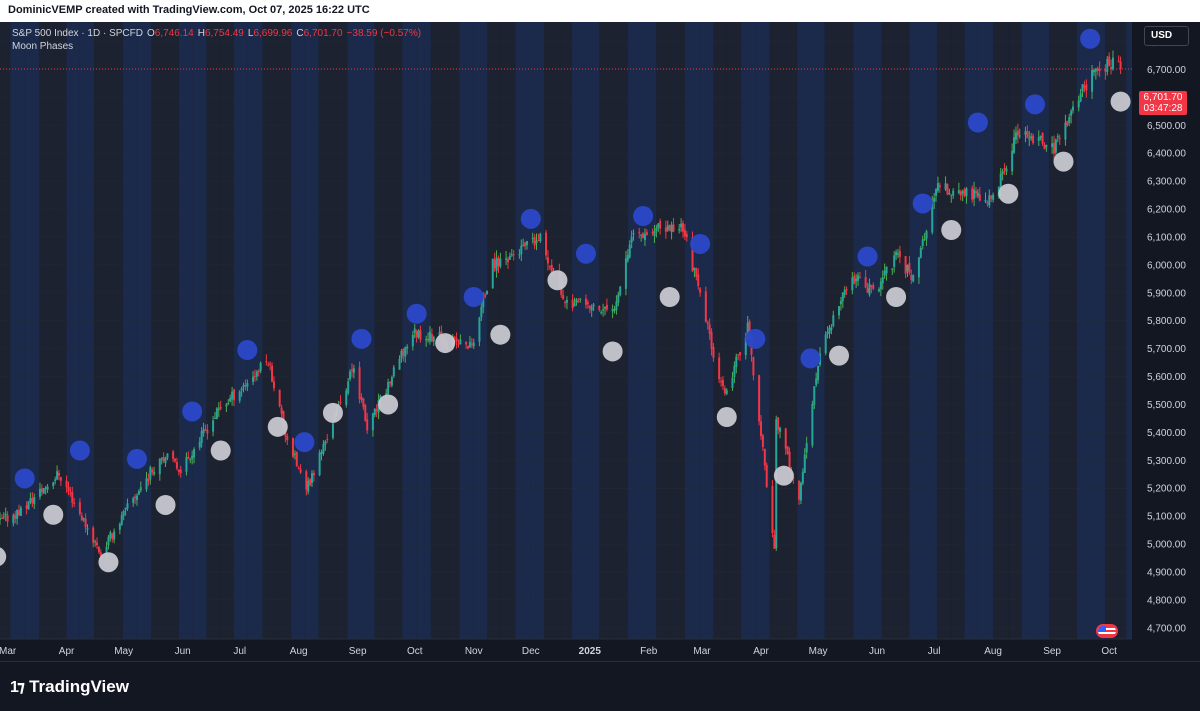 Image resolution: width=1200 pixels, height=711 pixels. Describe the element at coordinates (1107, 631) in the screenshot. I see `us-flag-icon` at that location.